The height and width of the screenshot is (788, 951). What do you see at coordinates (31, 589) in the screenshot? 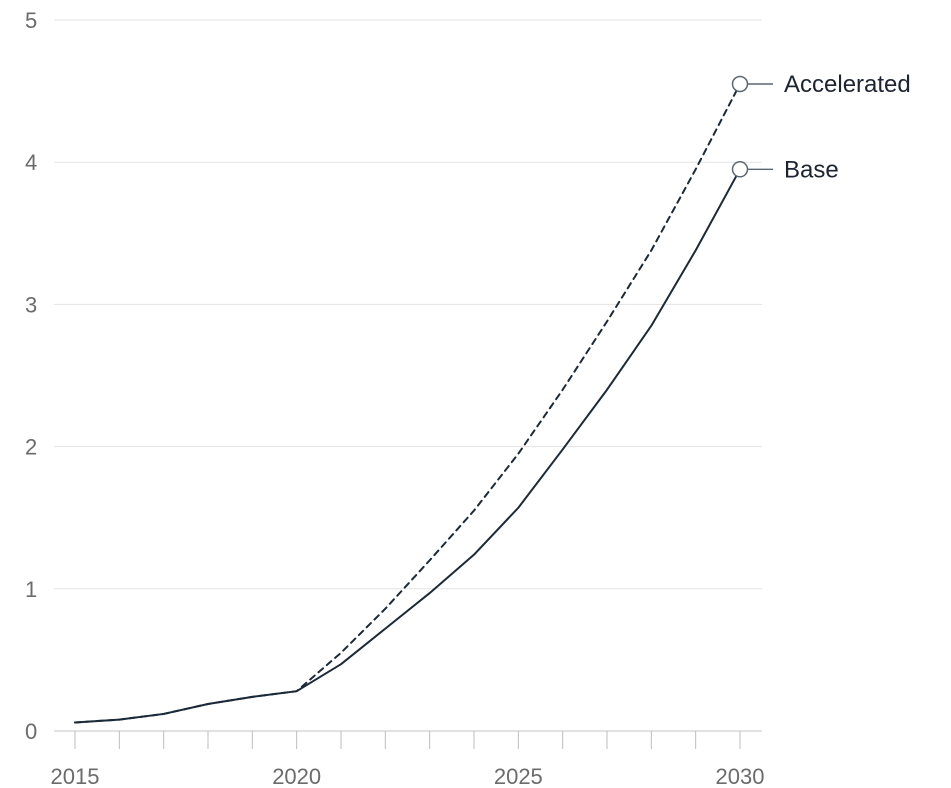
I see `y-tick-label: 1` at bounding box center [31, 589].